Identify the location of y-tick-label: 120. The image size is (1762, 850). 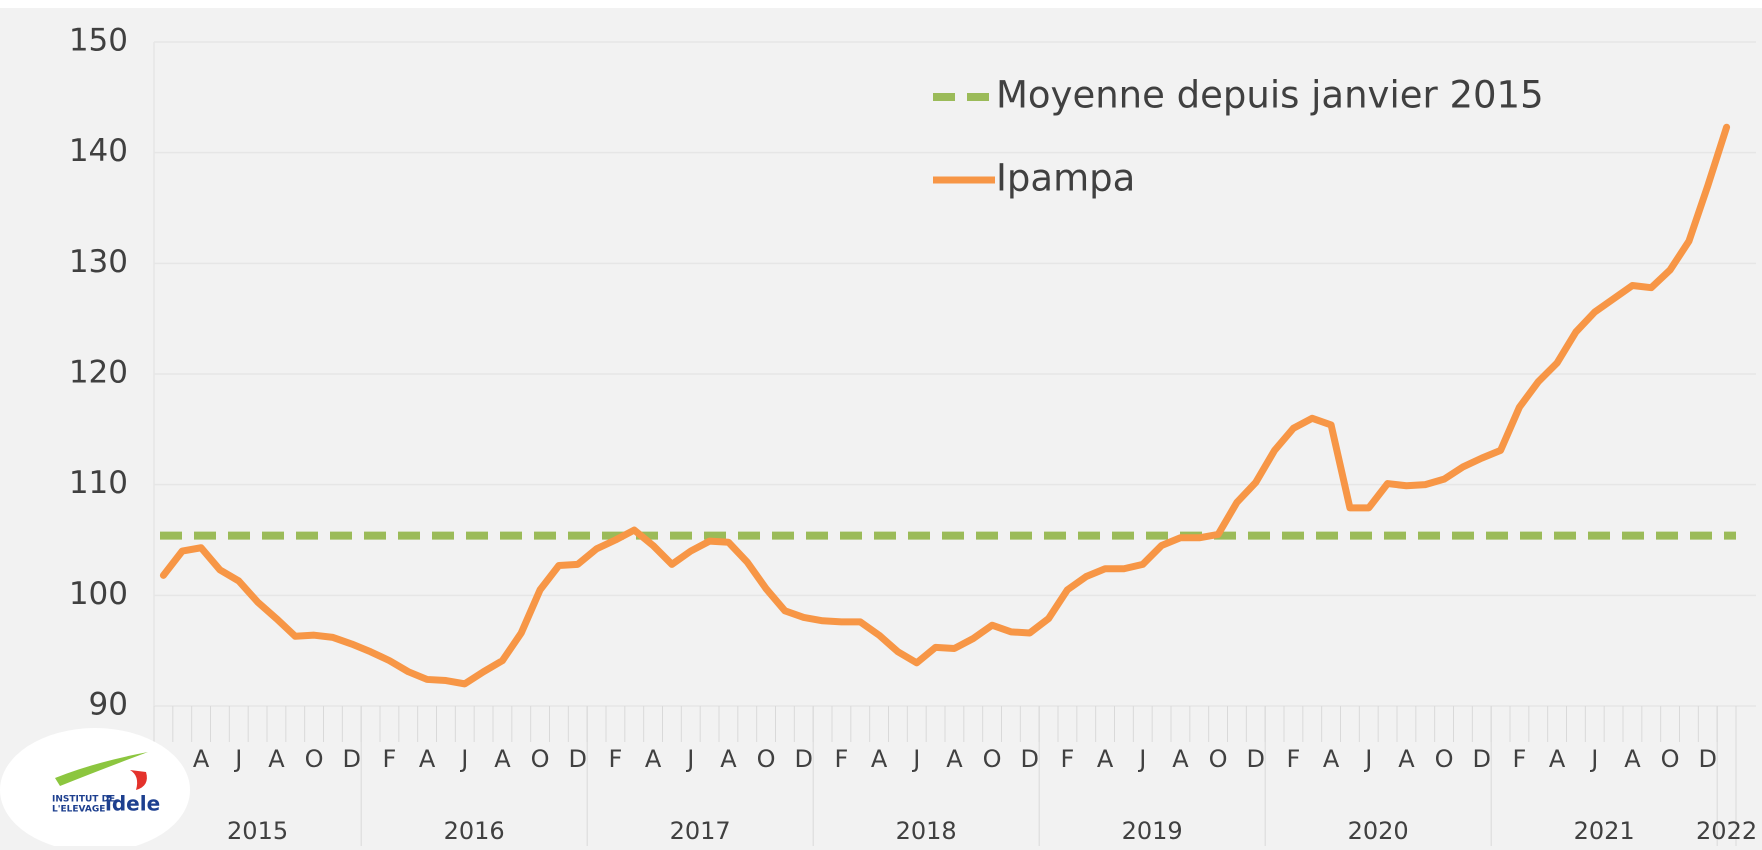
(98, 373).